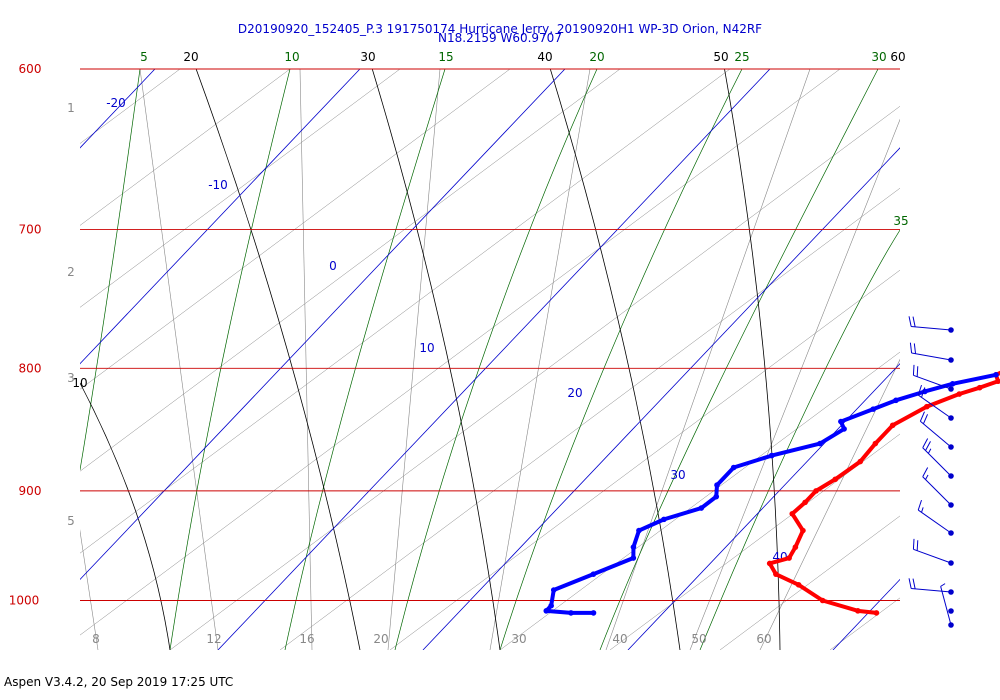  What do you see at coordinates (380, 639) in the screenshot?
I see `mixing-ratio-label: 20` at bounding box center [380, 639].